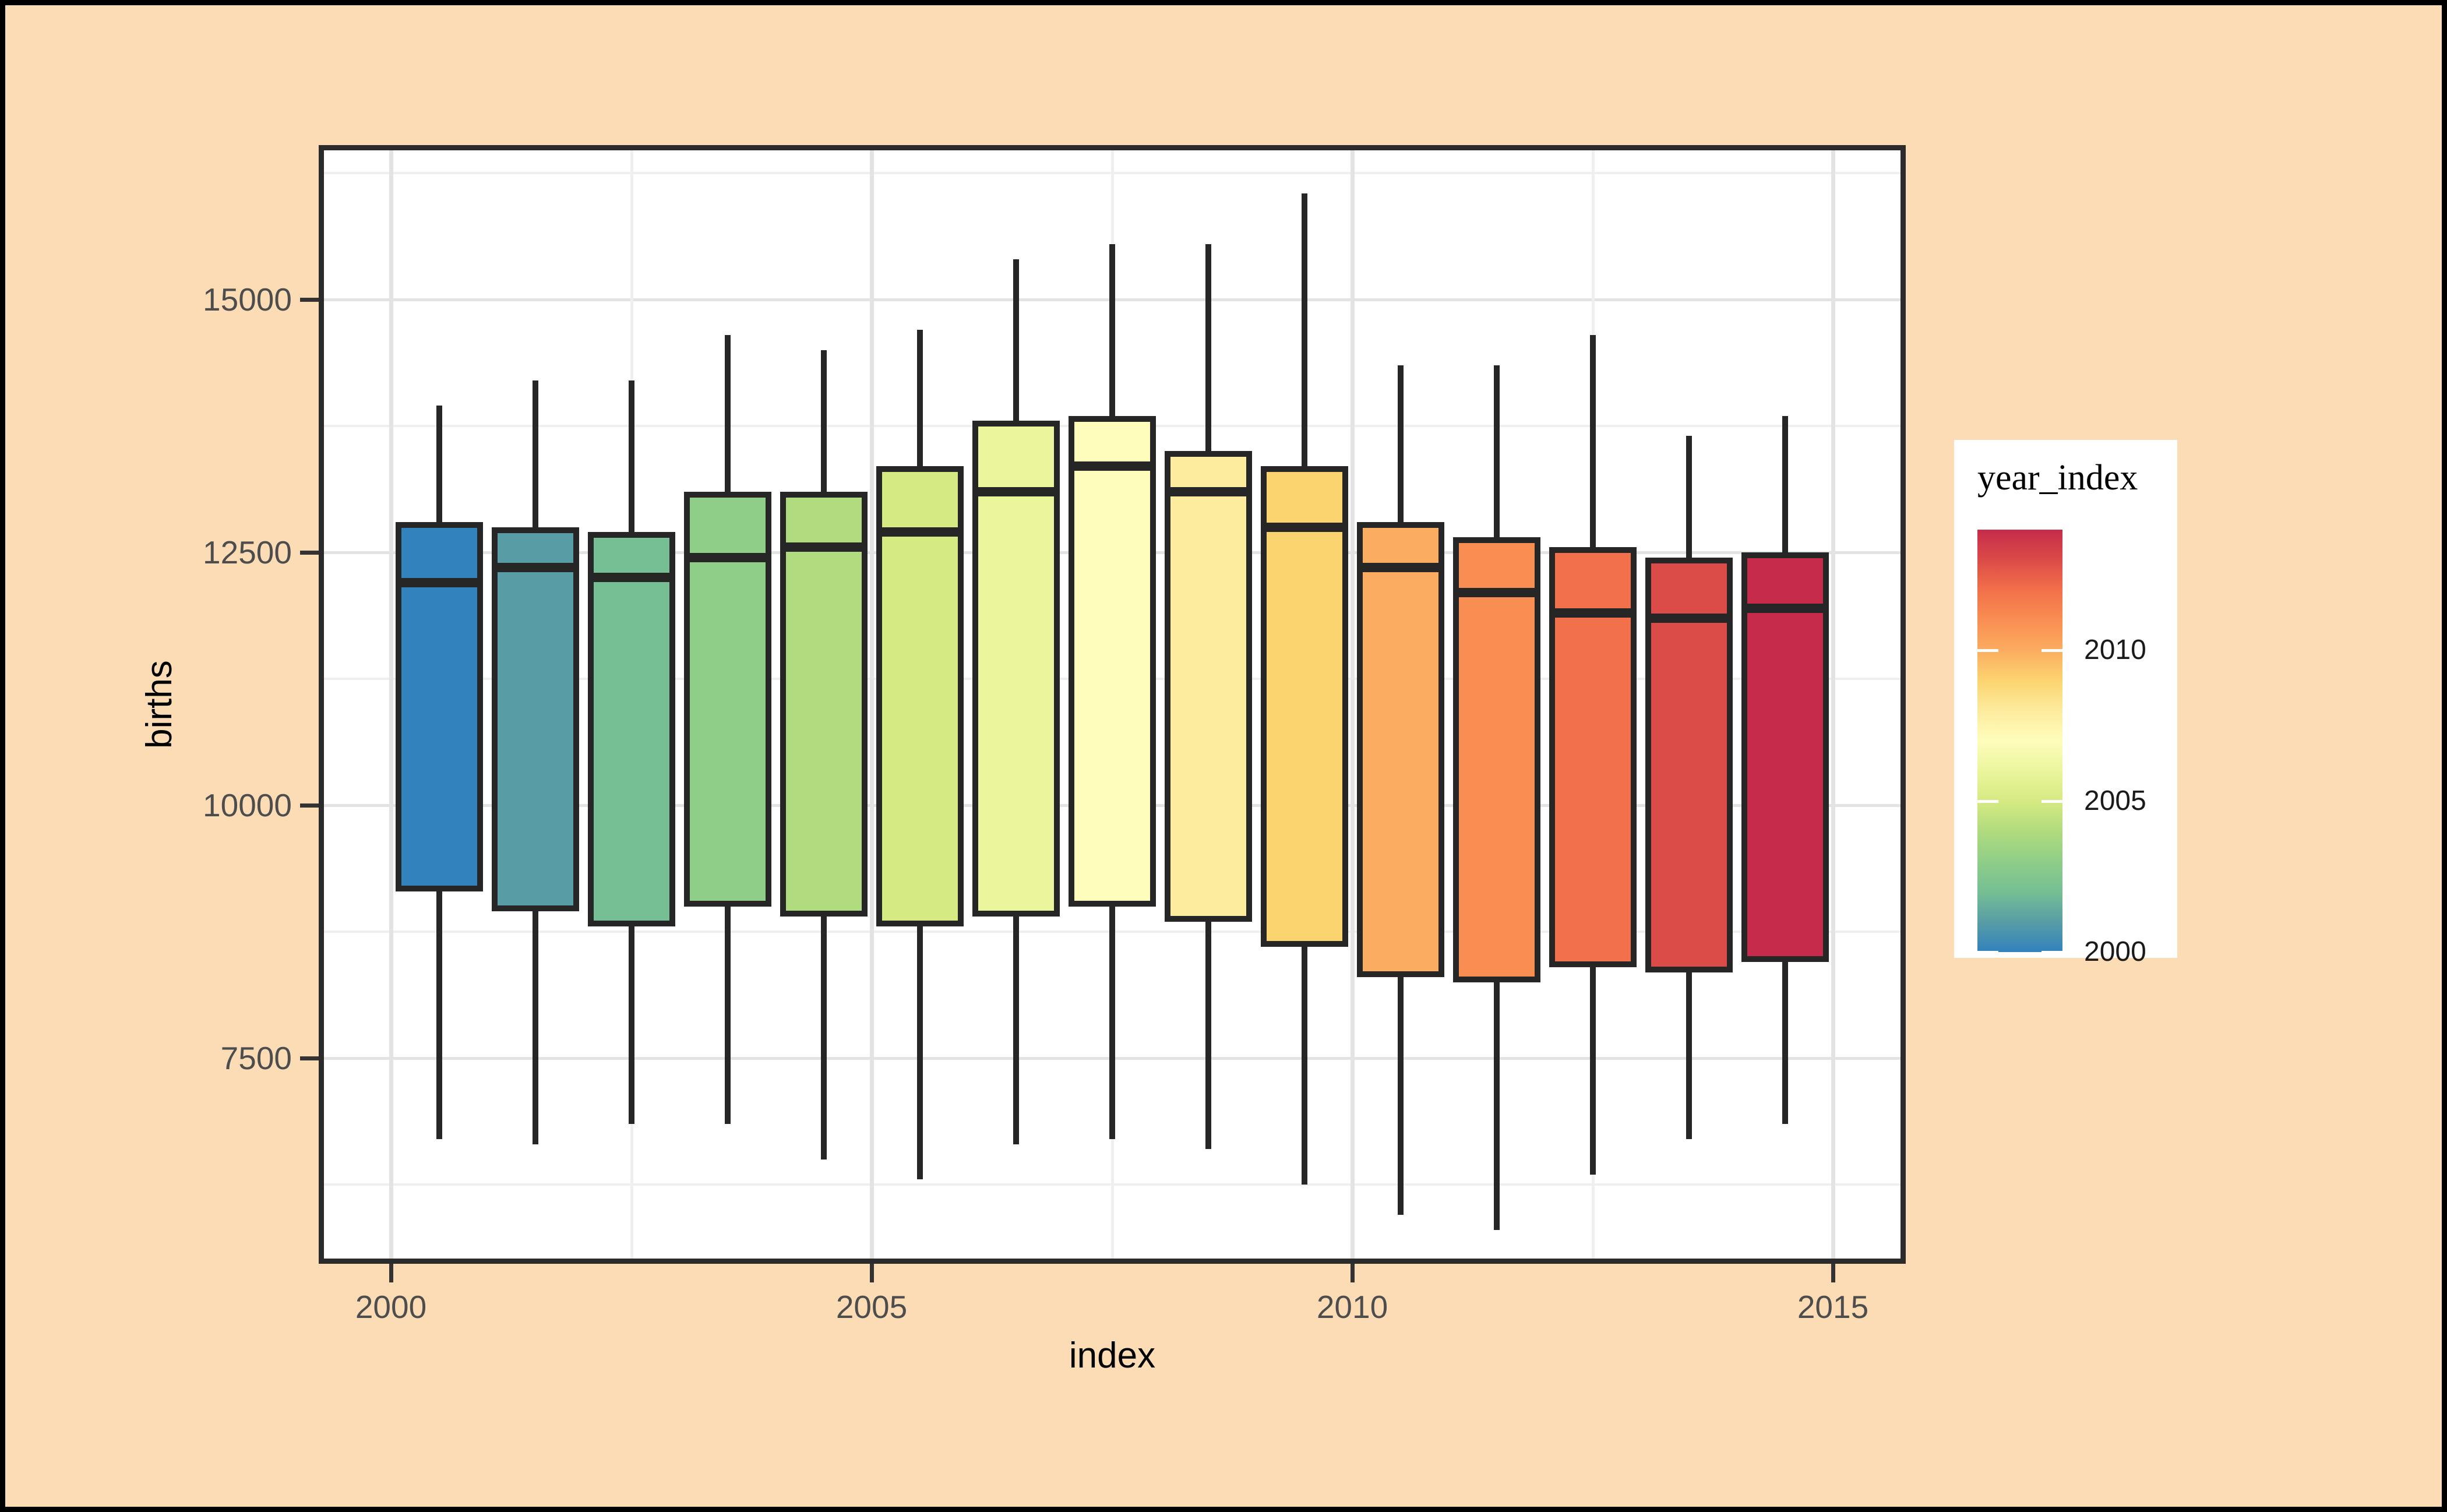 The image size is (2447, 1512). Describe the element at coordinates (256, 1058) in the screenshot. I see `y-axis-tick-label: 7500` at that location.